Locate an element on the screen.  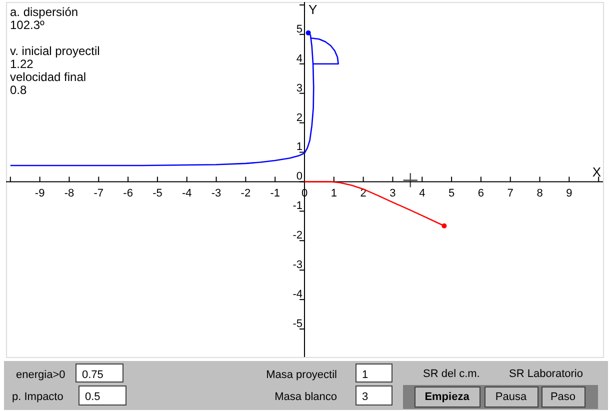
x-tick-label: -6 is located at coordinates (128, 194).